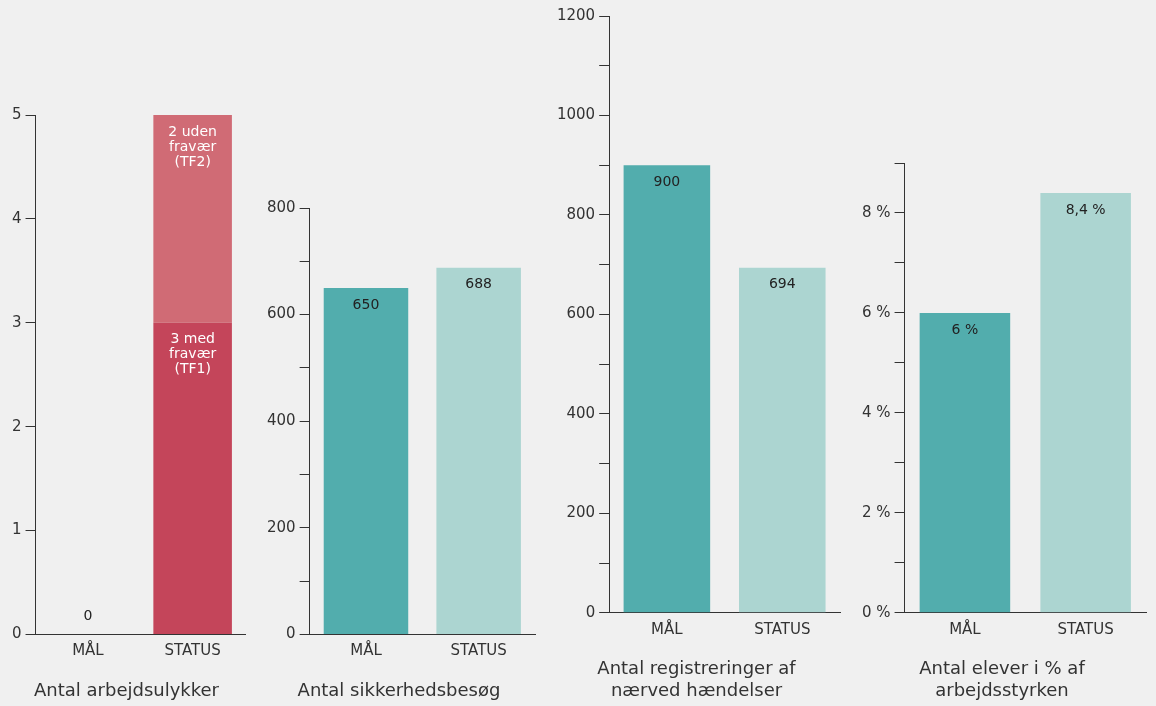 Image resolution: width=1156 pixels, height=706 pixels. I want to click on text: Antal sikkerhedsbesøg, so click(399, 689).